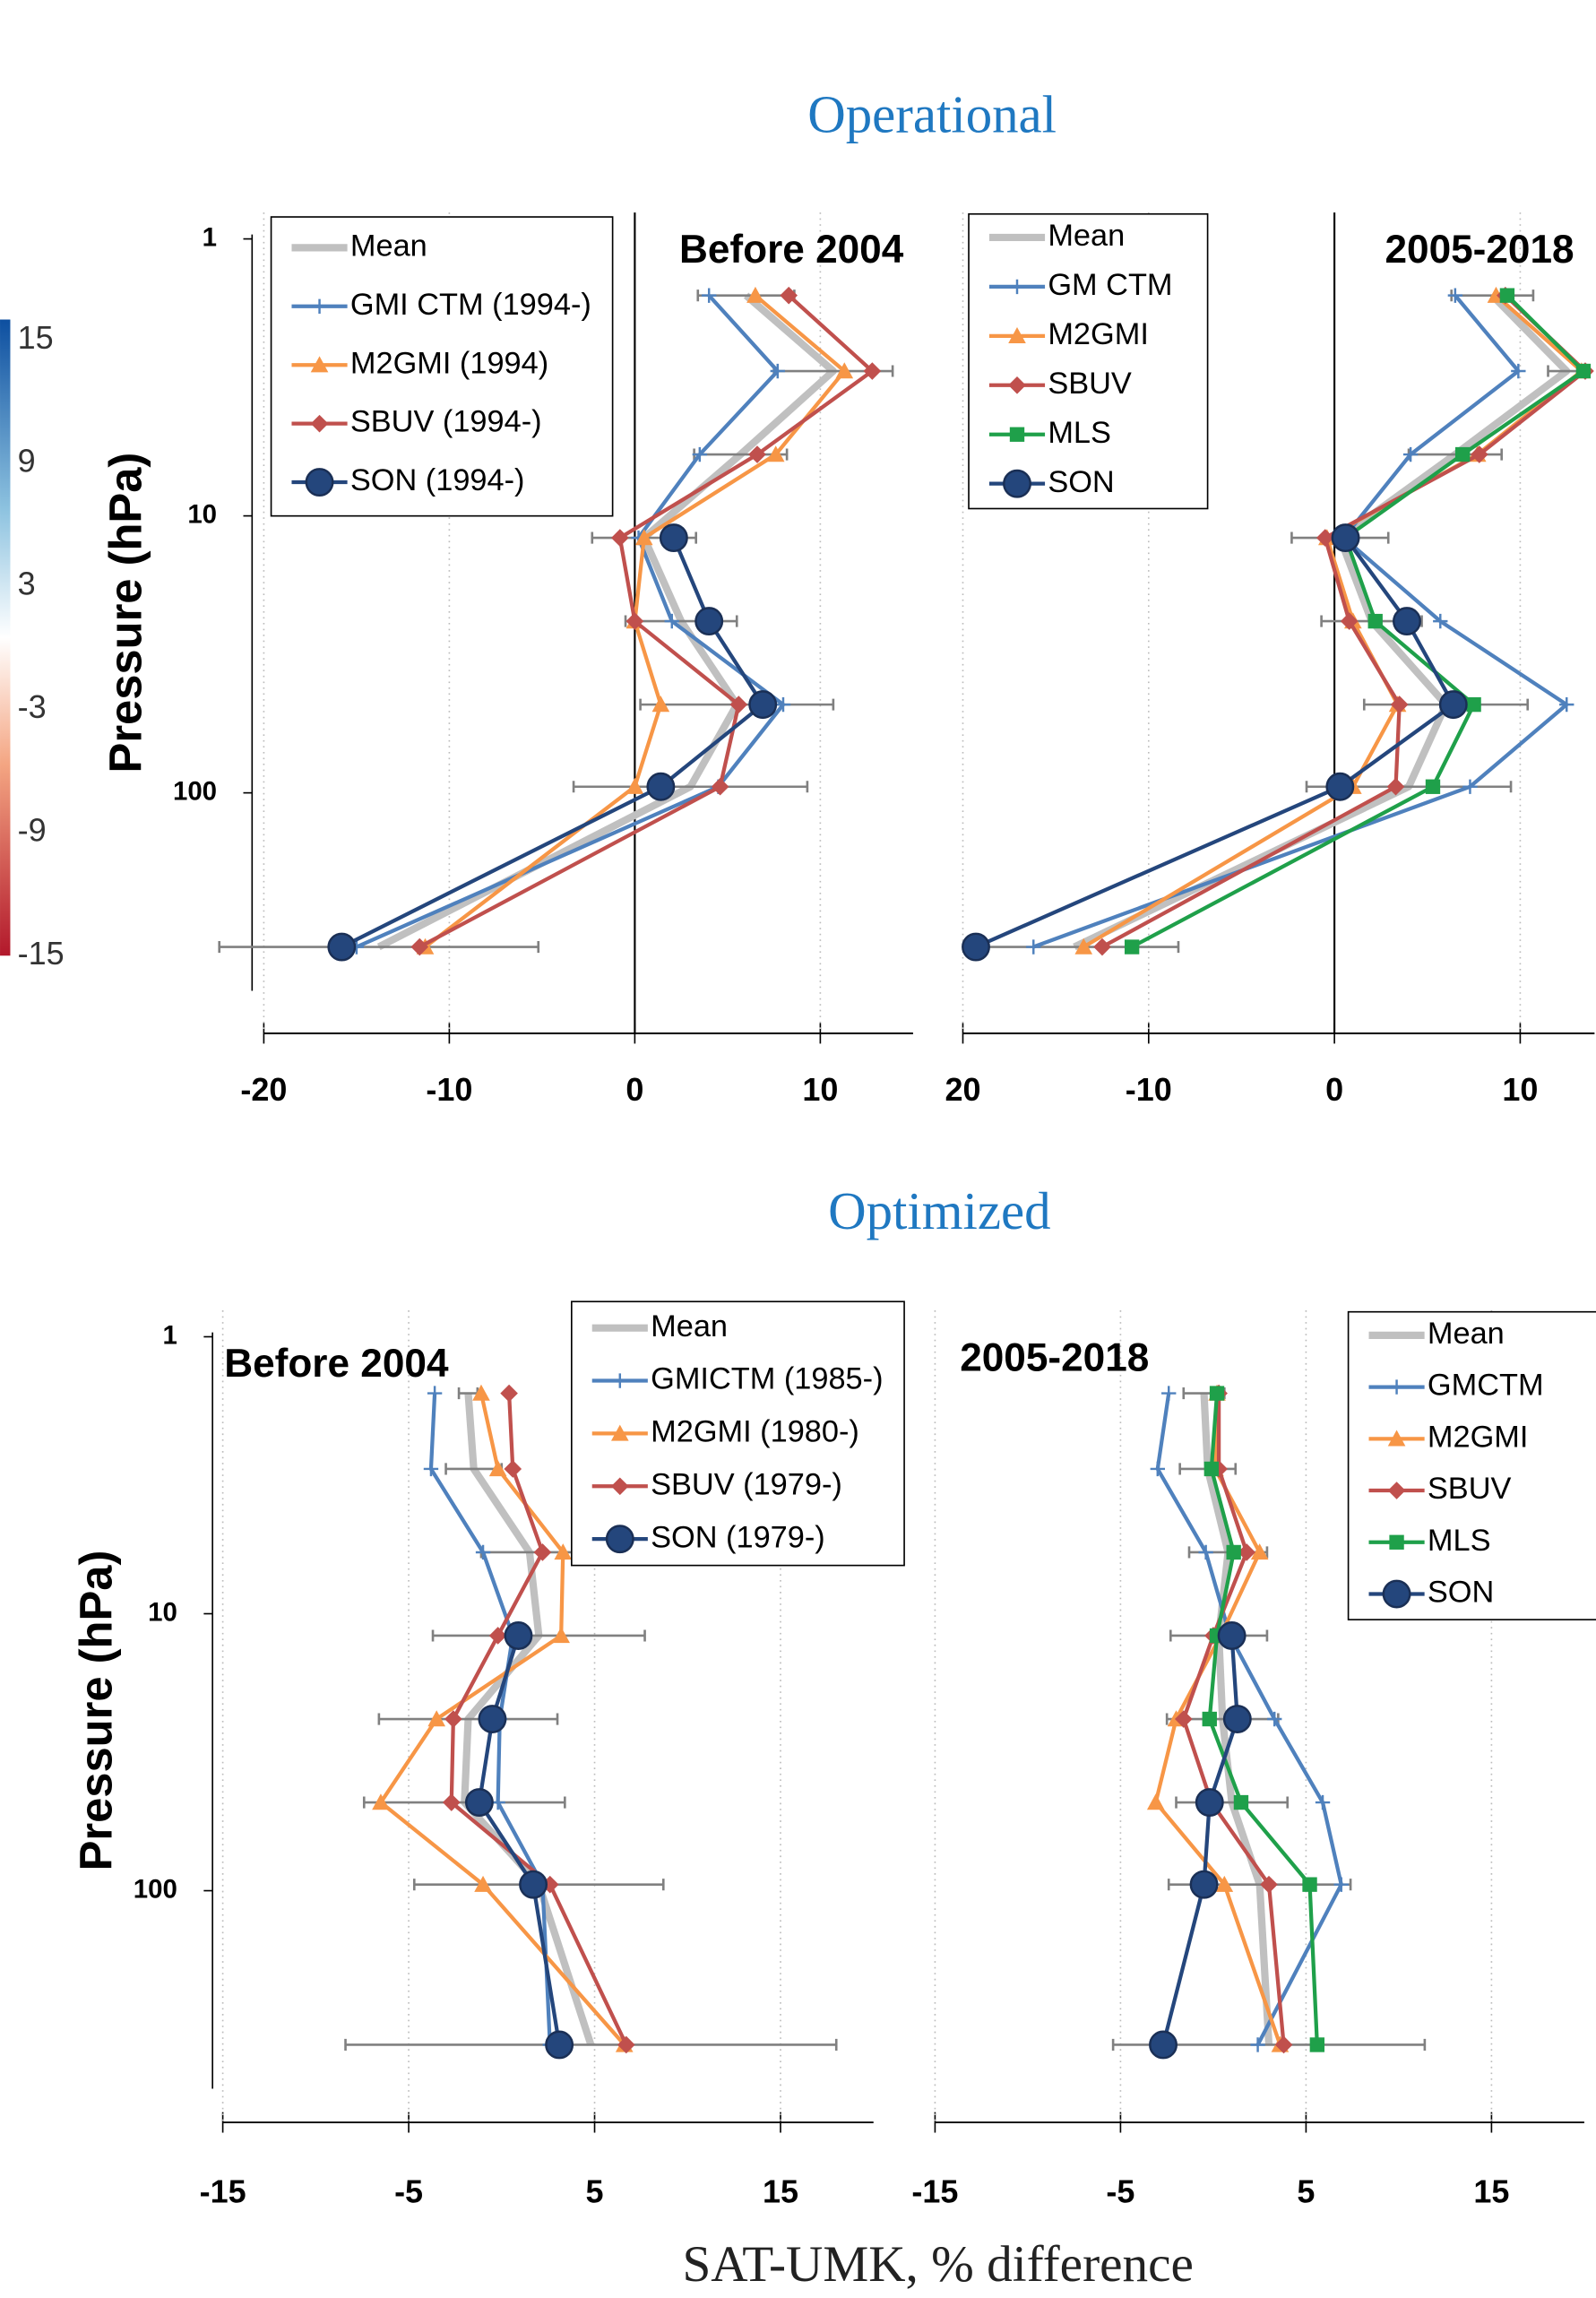 This screenshot has width=1596, height=2298. What do you see at coordinates (1459, 1541) in the screenshot?
I see `legend-label: MLS` at bounding box center [1459, 1541].